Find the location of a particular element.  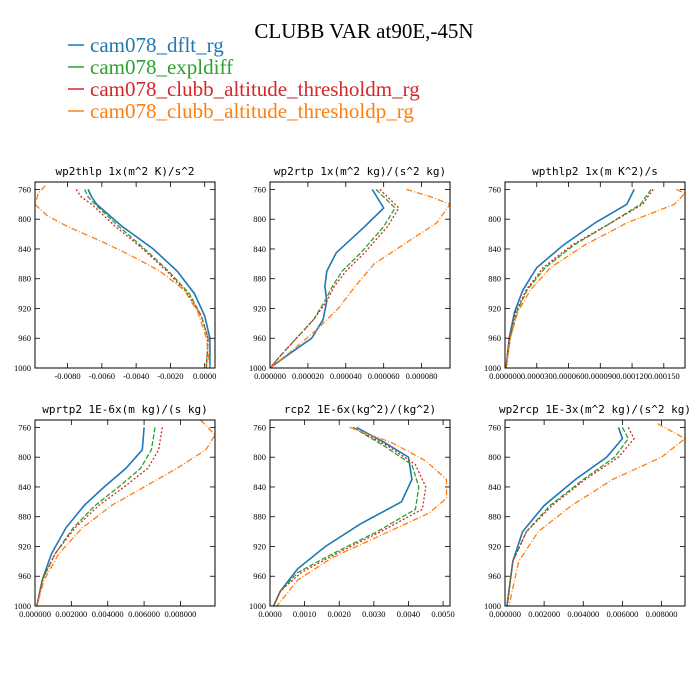

panel-title: wp2rtp 1x(m^2 kg)/(s^2 kg) is located at coordinates (360, 171).